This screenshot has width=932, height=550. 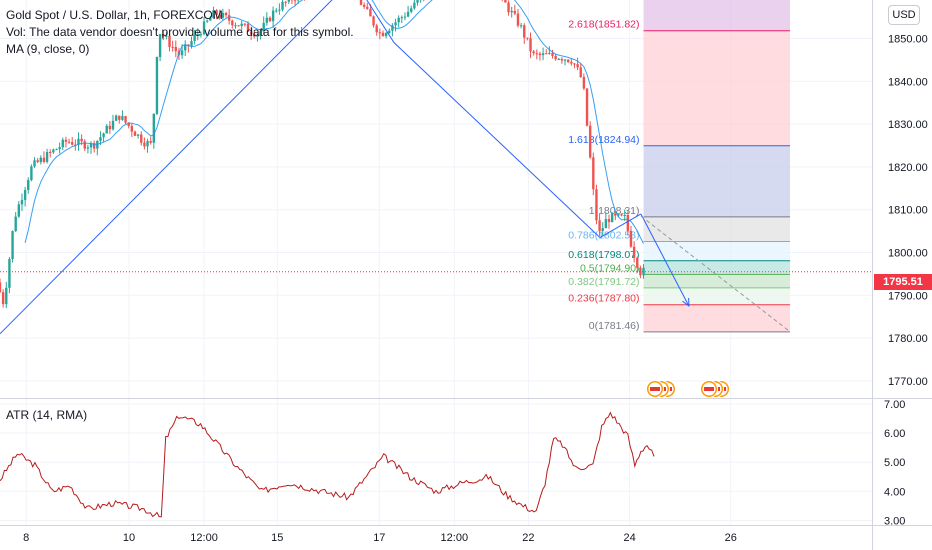 I want to click on currency-button: USD, so click(x=904, y=15).